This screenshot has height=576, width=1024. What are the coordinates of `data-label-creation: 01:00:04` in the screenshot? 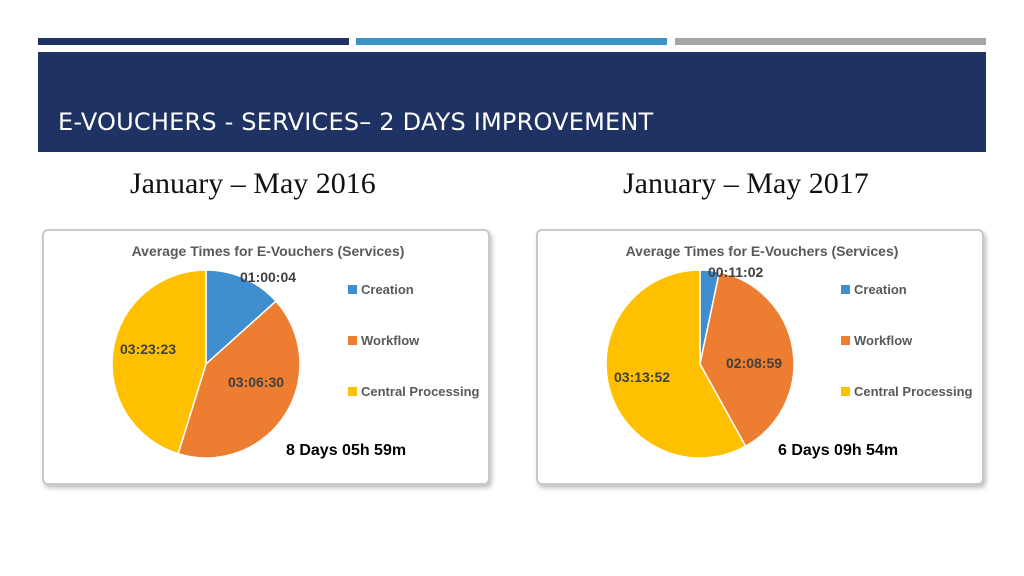 It's located at (268, 277).